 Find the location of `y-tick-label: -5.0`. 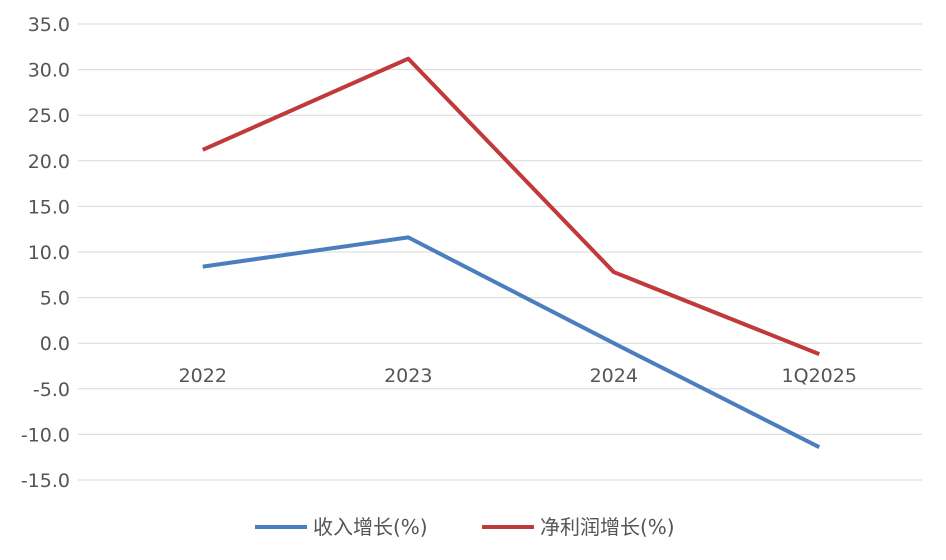

y-tick-label: -5.0 is located at coordinates (51, 390).